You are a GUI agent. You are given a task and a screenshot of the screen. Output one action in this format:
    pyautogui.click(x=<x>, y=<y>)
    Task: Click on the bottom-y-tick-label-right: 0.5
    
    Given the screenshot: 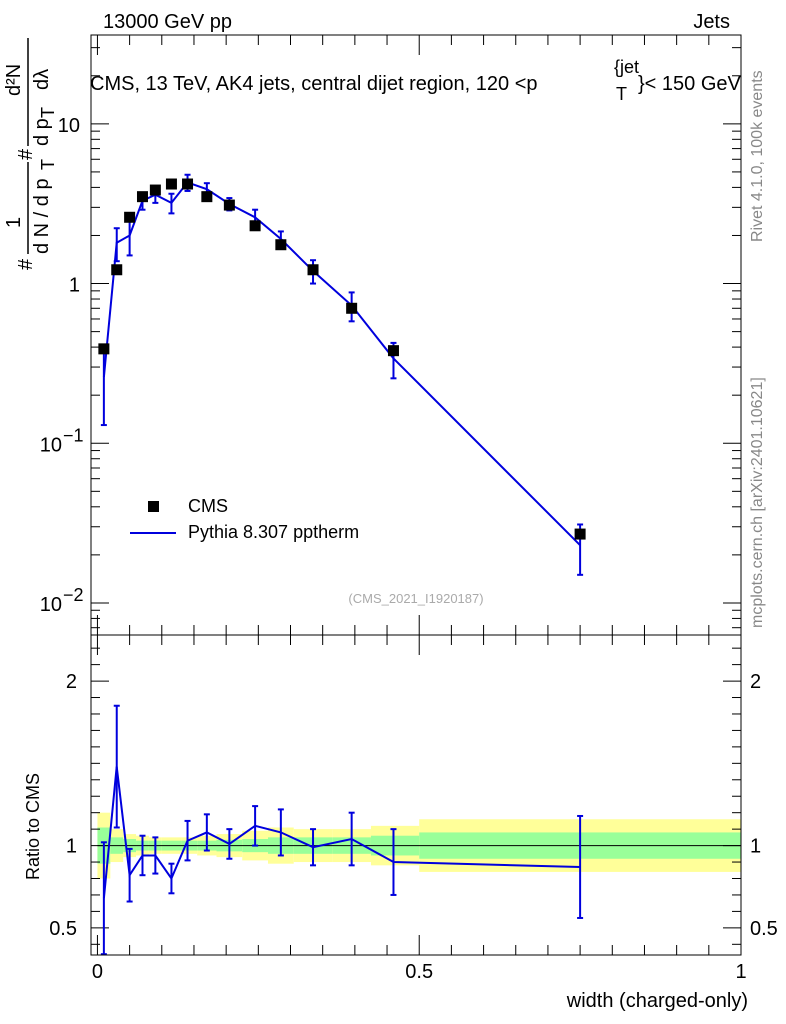 What is the action you would take?
    pyautogui.click(x=764, y=929)
    